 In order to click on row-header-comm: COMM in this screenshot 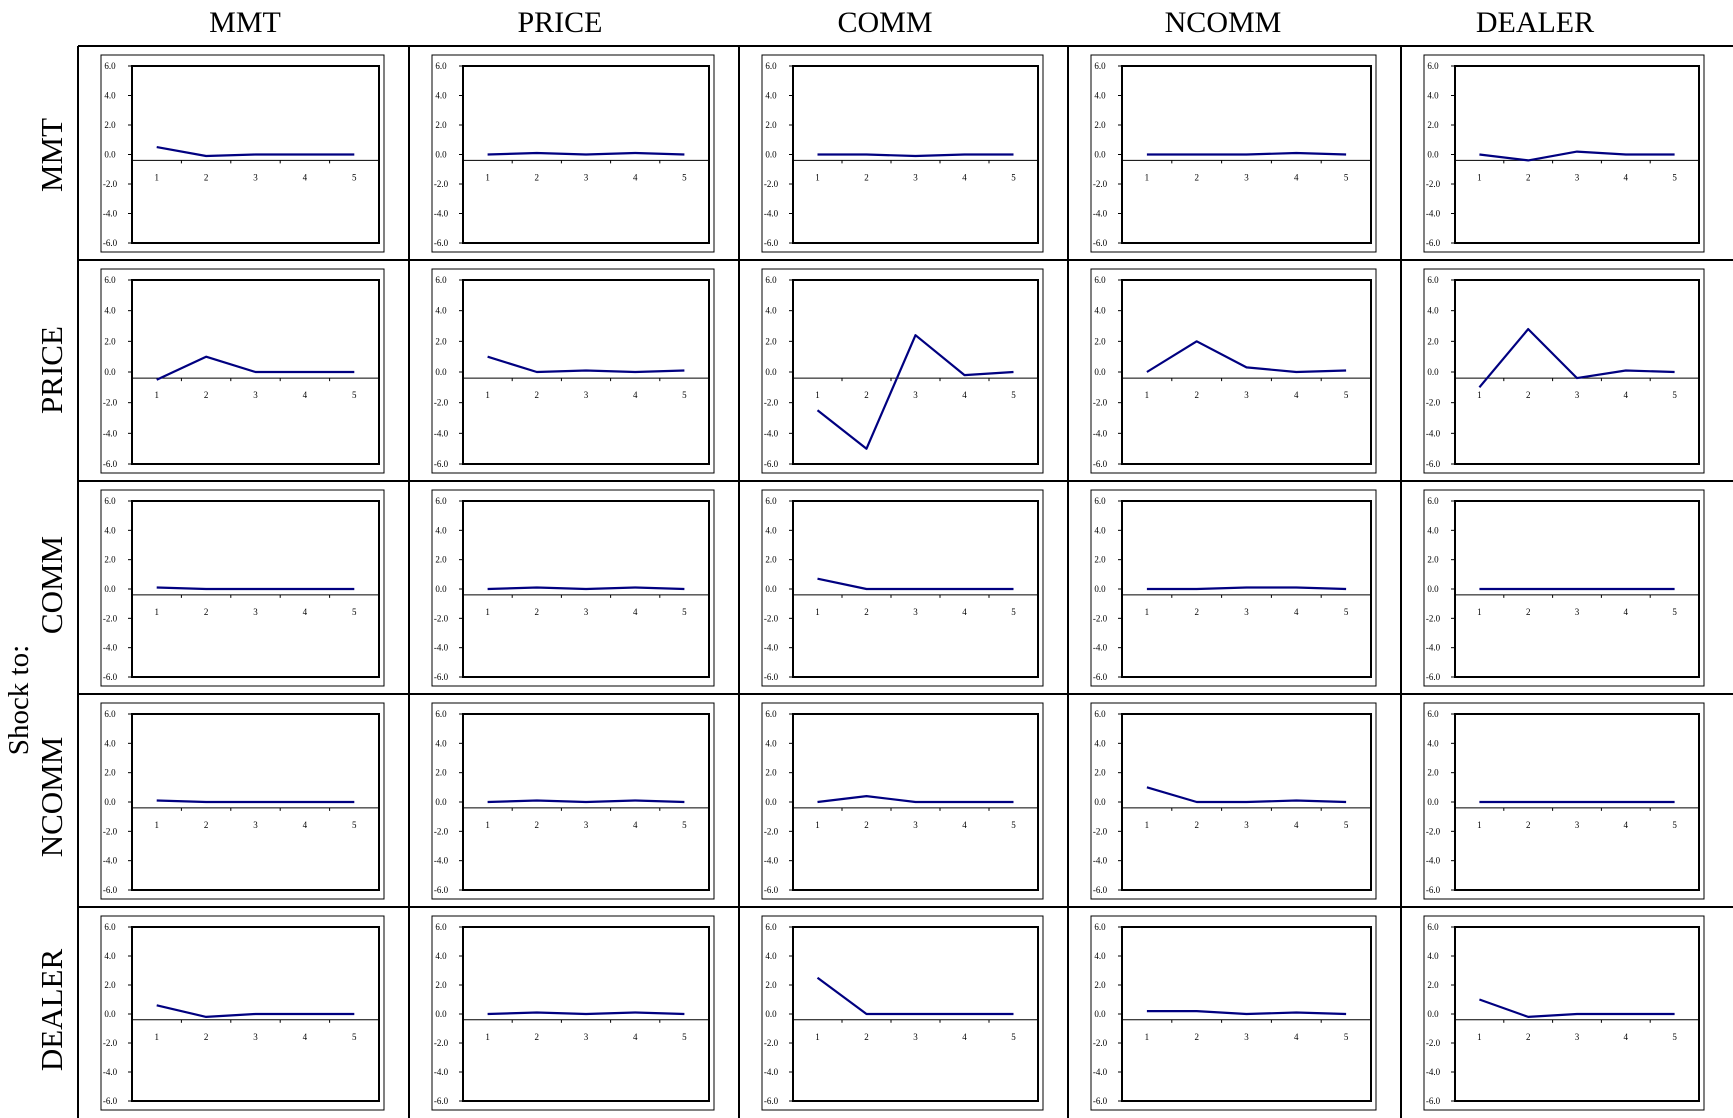, I will do `click(51, 585)`.